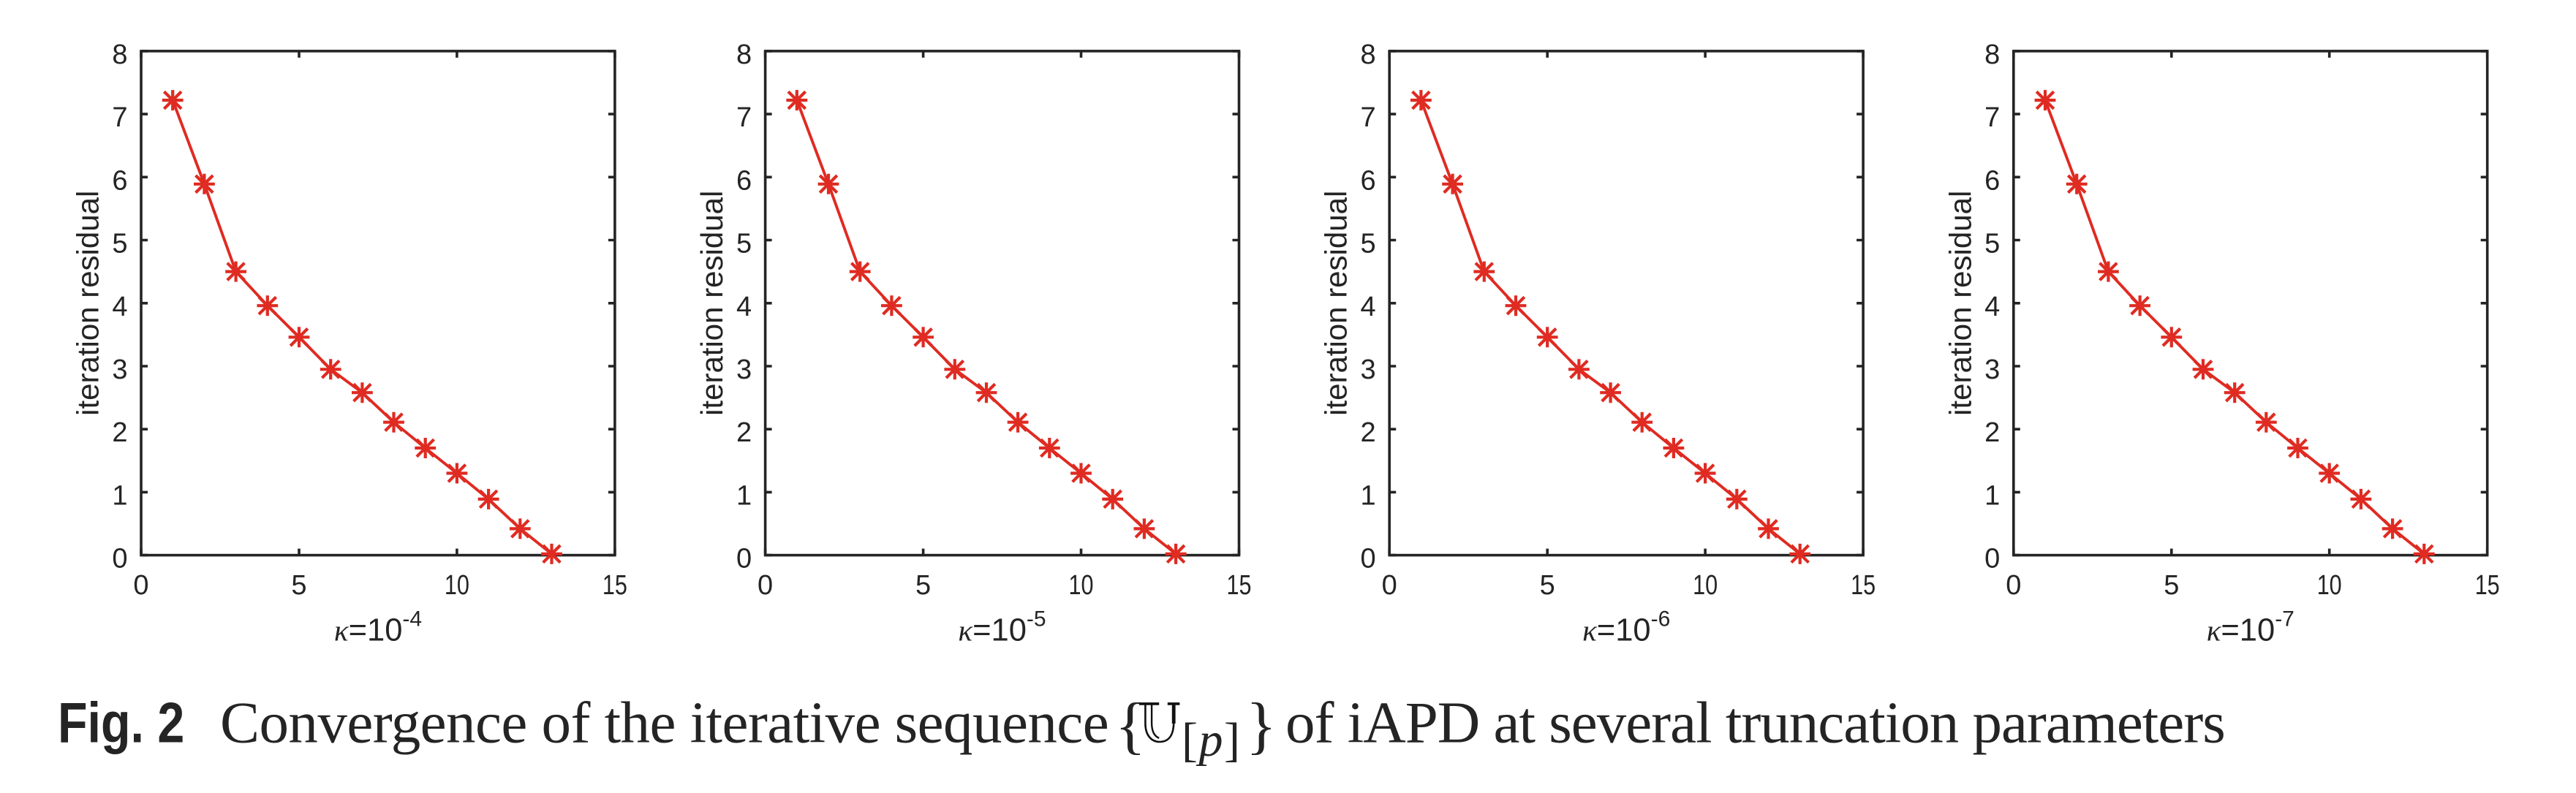 This screenshot has width=2576, height=793. Describe the element at coordinates (2250, 627) in the screenshot. I see `svg-text: κ=10-7` at that location.